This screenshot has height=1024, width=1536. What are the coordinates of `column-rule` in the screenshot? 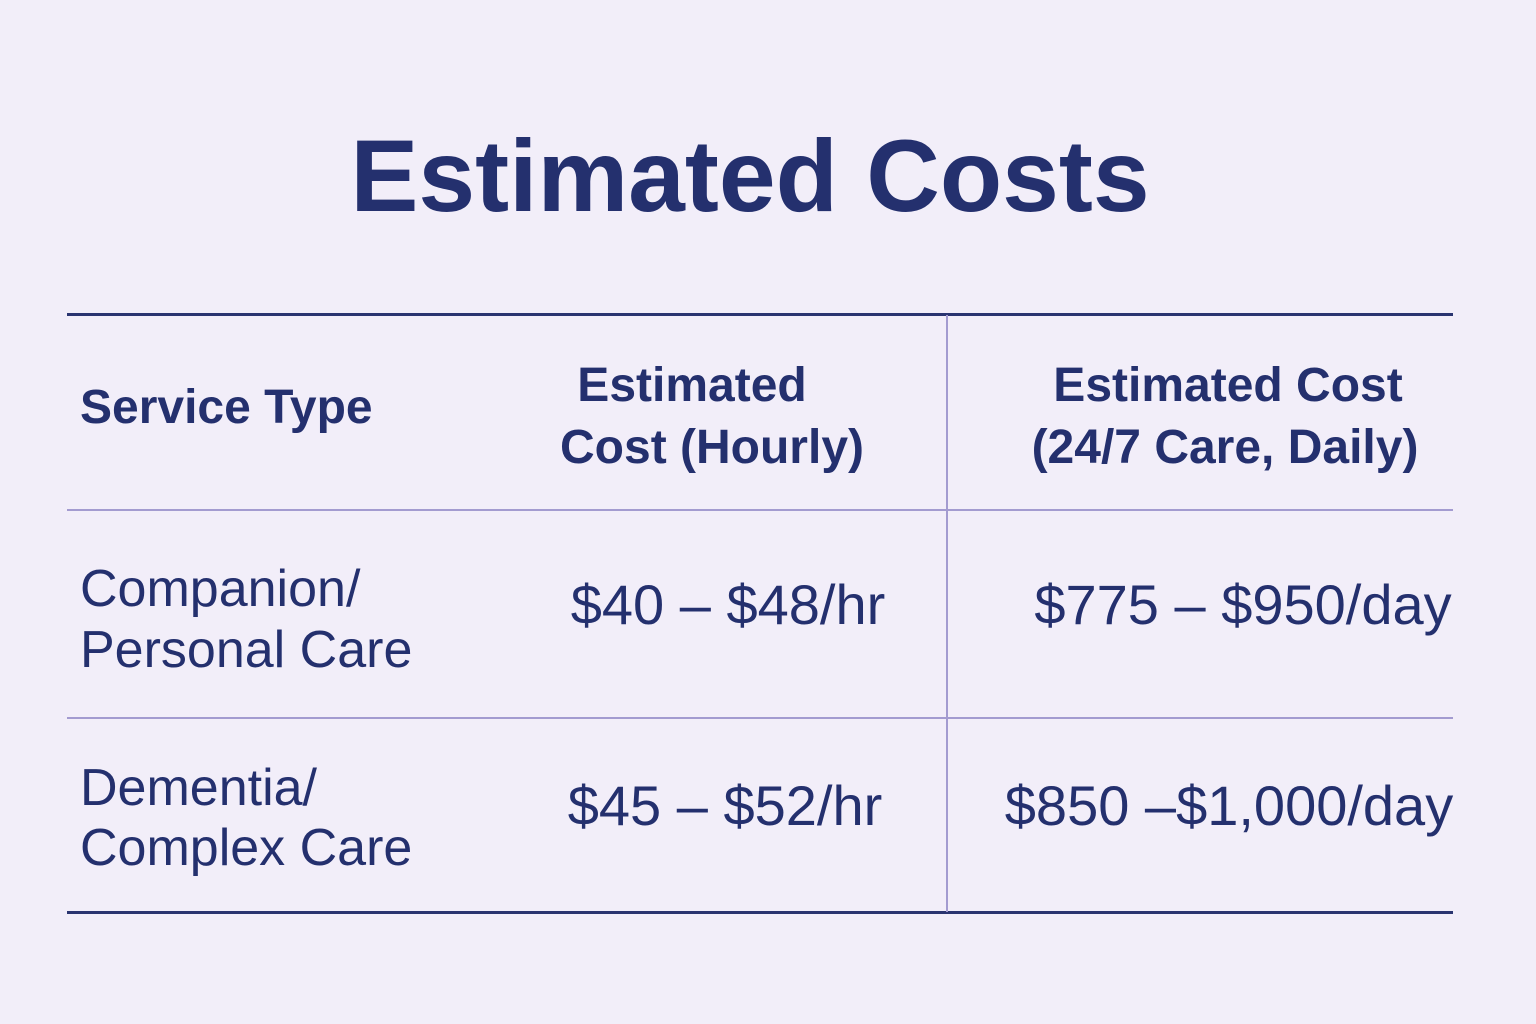 It's located at (947, 613).